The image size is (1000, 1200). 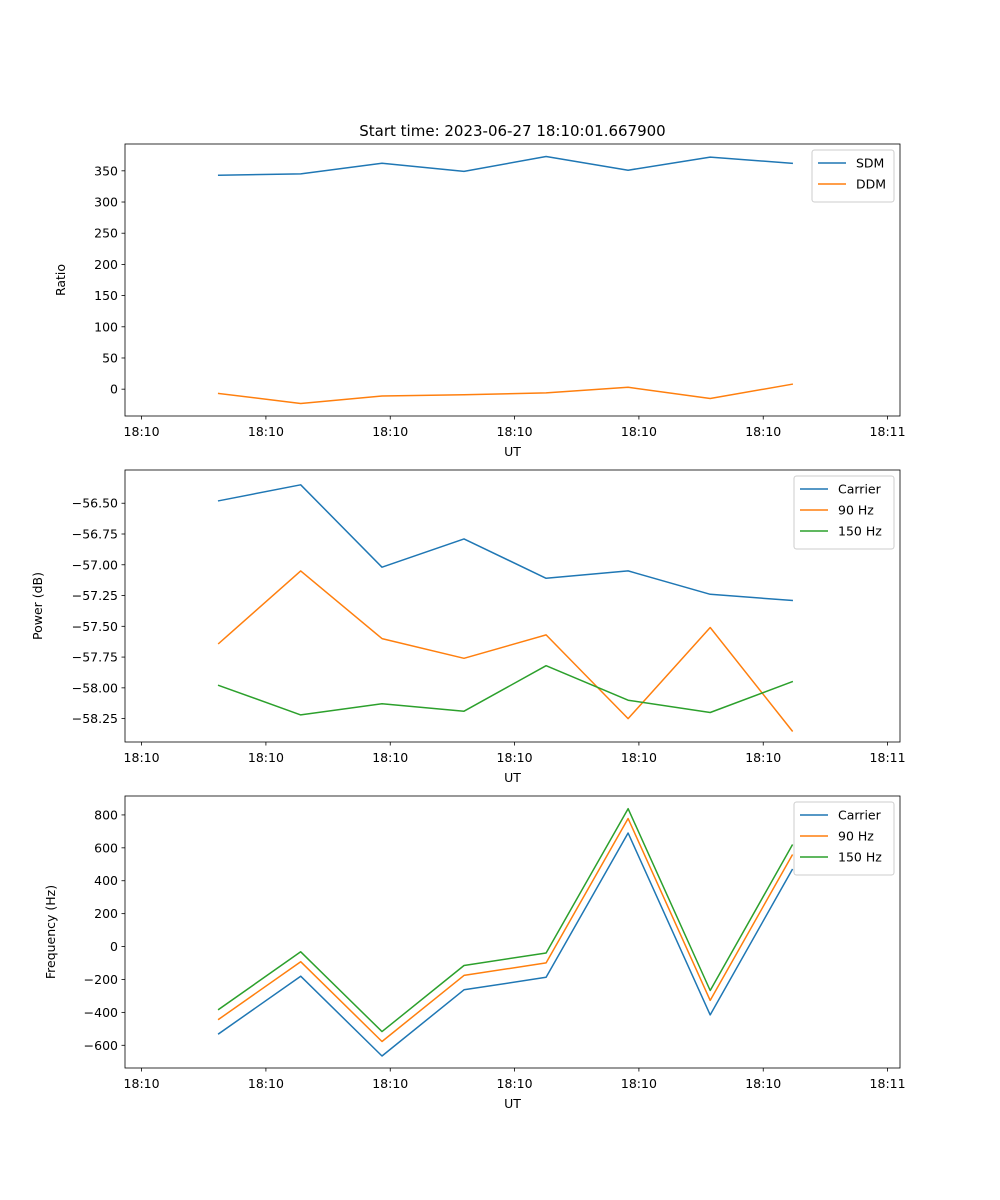 I want to click on y-tick-label: −600, so click(x=101, y=1045).